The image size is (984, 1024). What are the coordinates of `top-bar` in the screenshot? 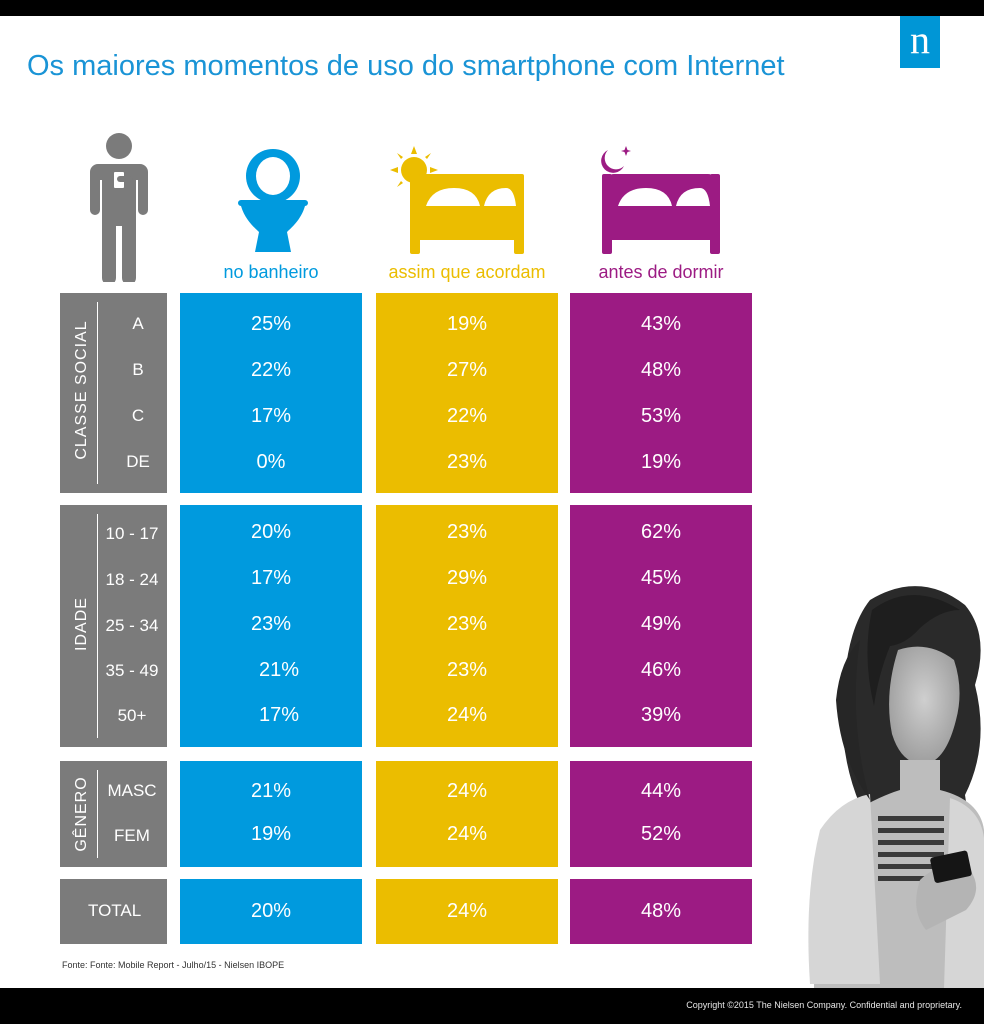 It's located at (492, 8).